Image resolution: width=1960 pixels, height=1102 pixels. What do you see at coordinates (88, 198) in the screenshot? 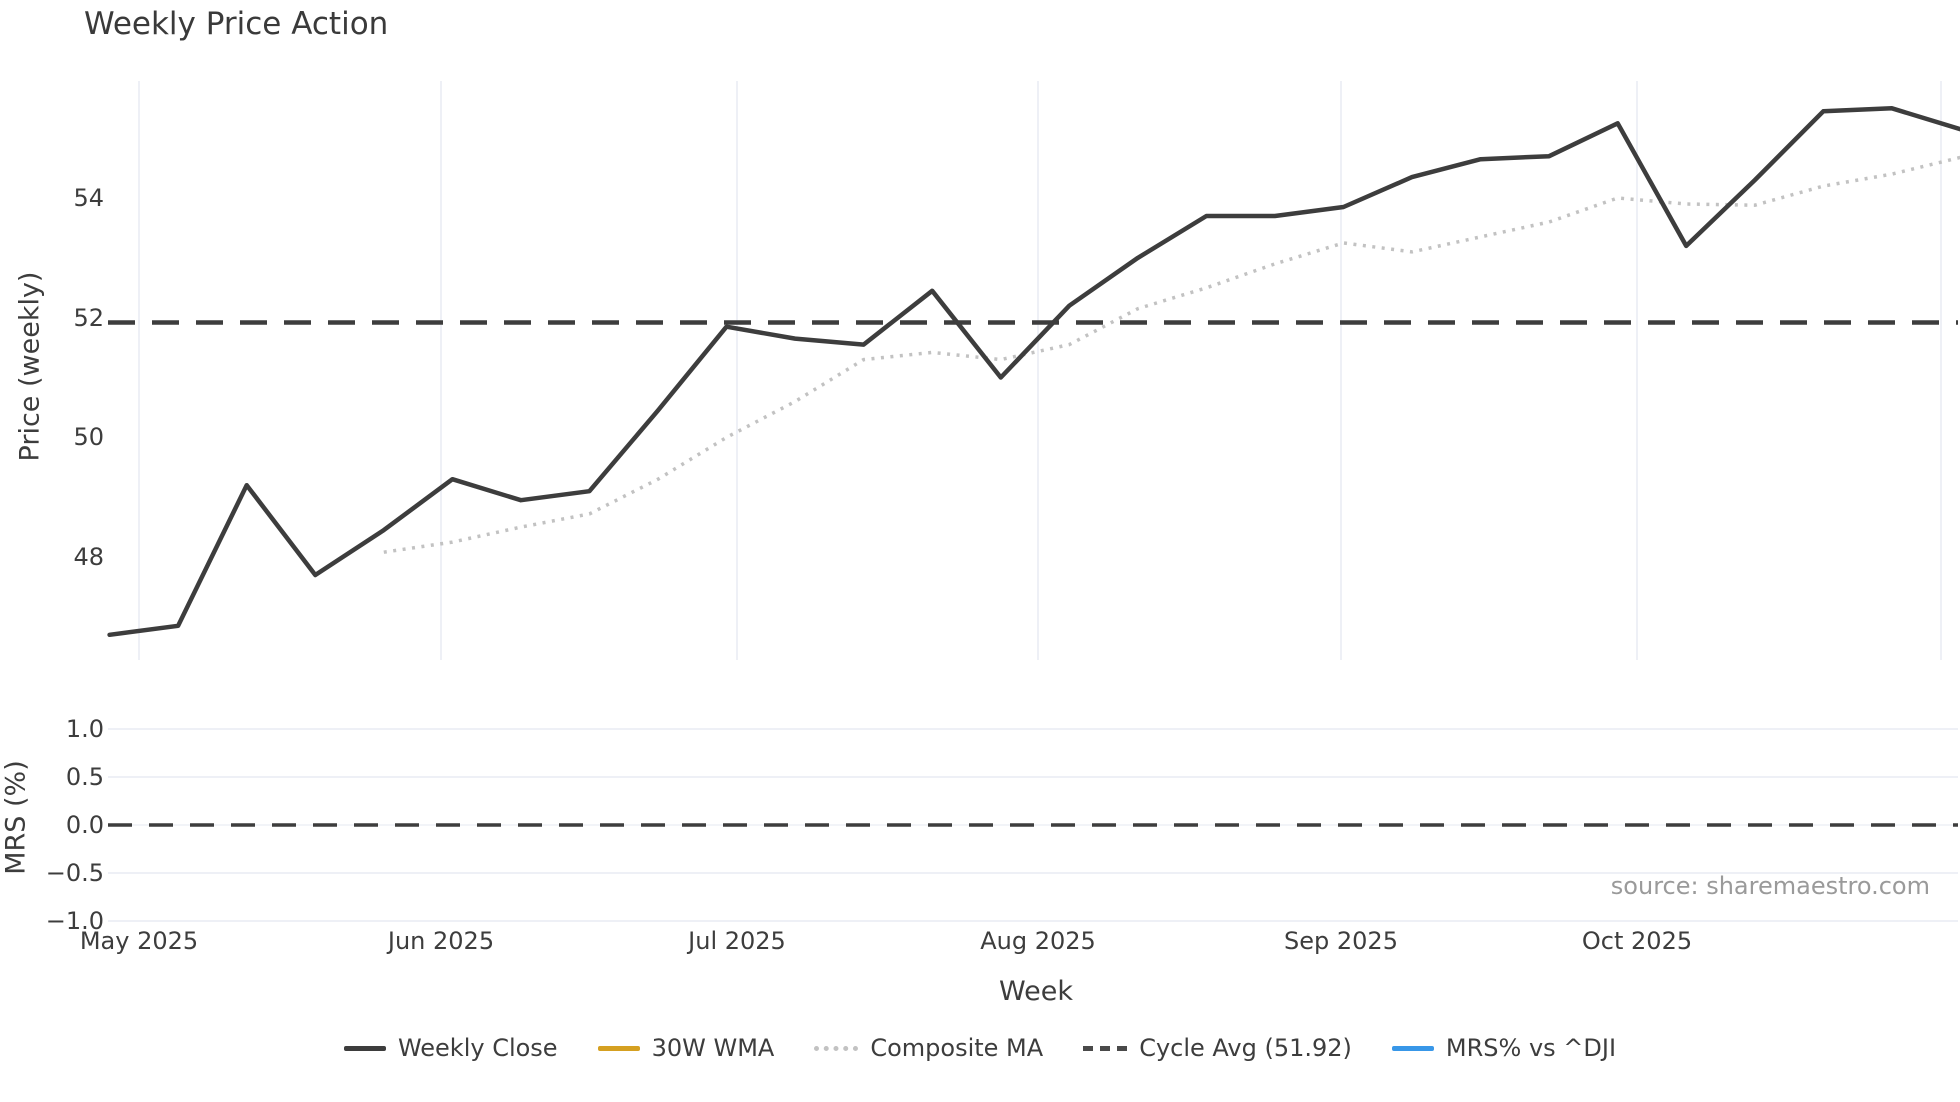
I see `price-ytick-54: 54` at bounding box center [88, 198].